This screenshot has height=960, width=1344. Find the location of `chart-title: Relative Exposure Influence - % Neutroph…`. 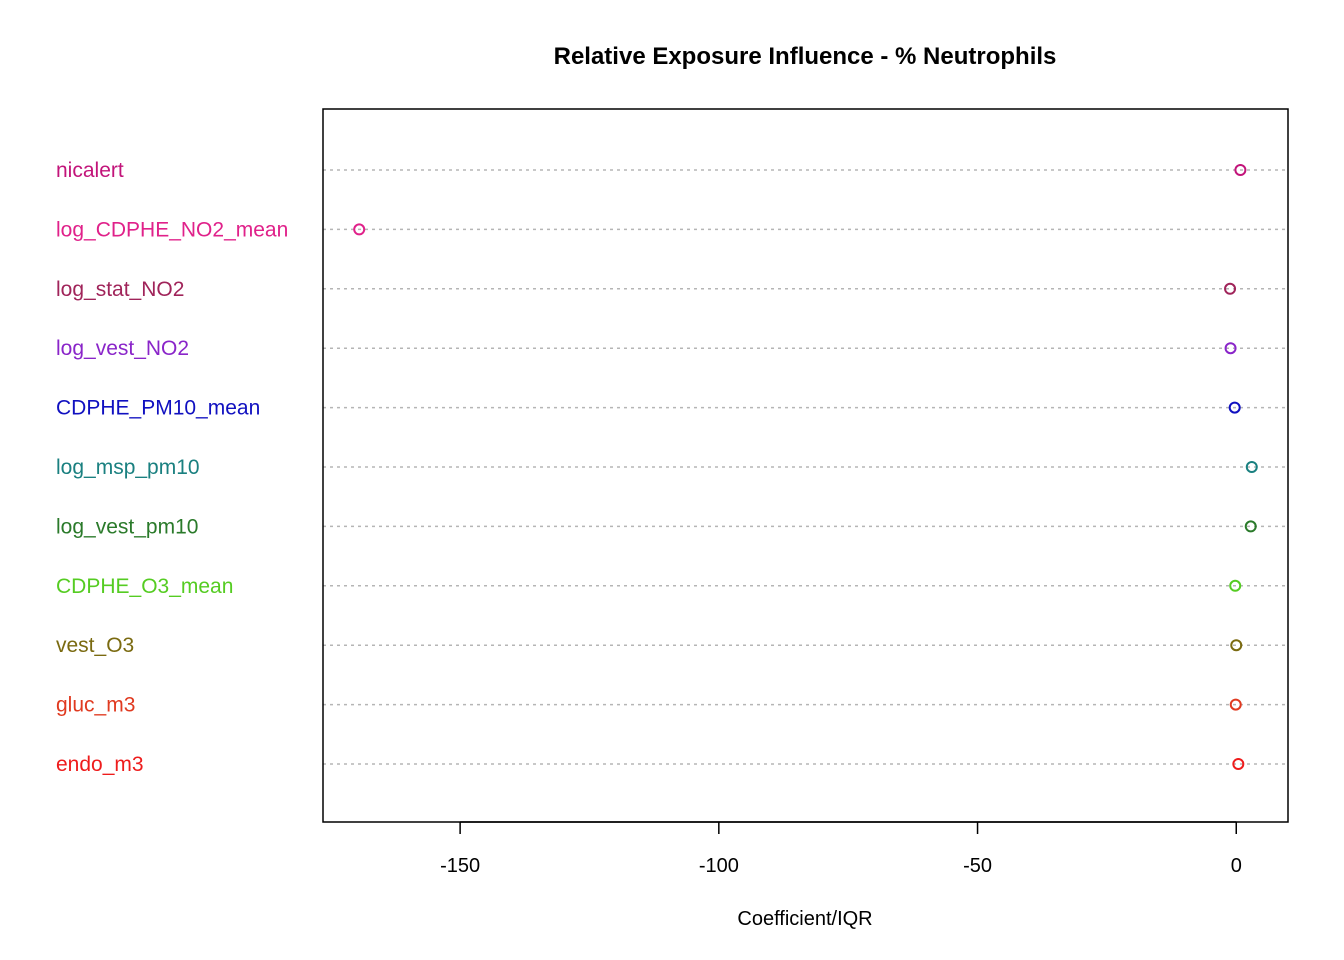

chart-title: Relative Exposure Influence - % Neutroph… is located at coordinates (805, 56).